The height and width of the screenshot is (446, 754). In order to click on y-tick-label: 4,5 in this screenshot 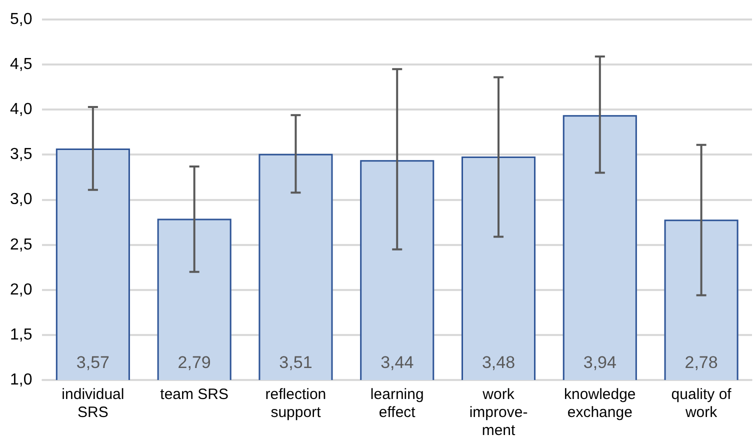, I will do `click(21, 65)`.